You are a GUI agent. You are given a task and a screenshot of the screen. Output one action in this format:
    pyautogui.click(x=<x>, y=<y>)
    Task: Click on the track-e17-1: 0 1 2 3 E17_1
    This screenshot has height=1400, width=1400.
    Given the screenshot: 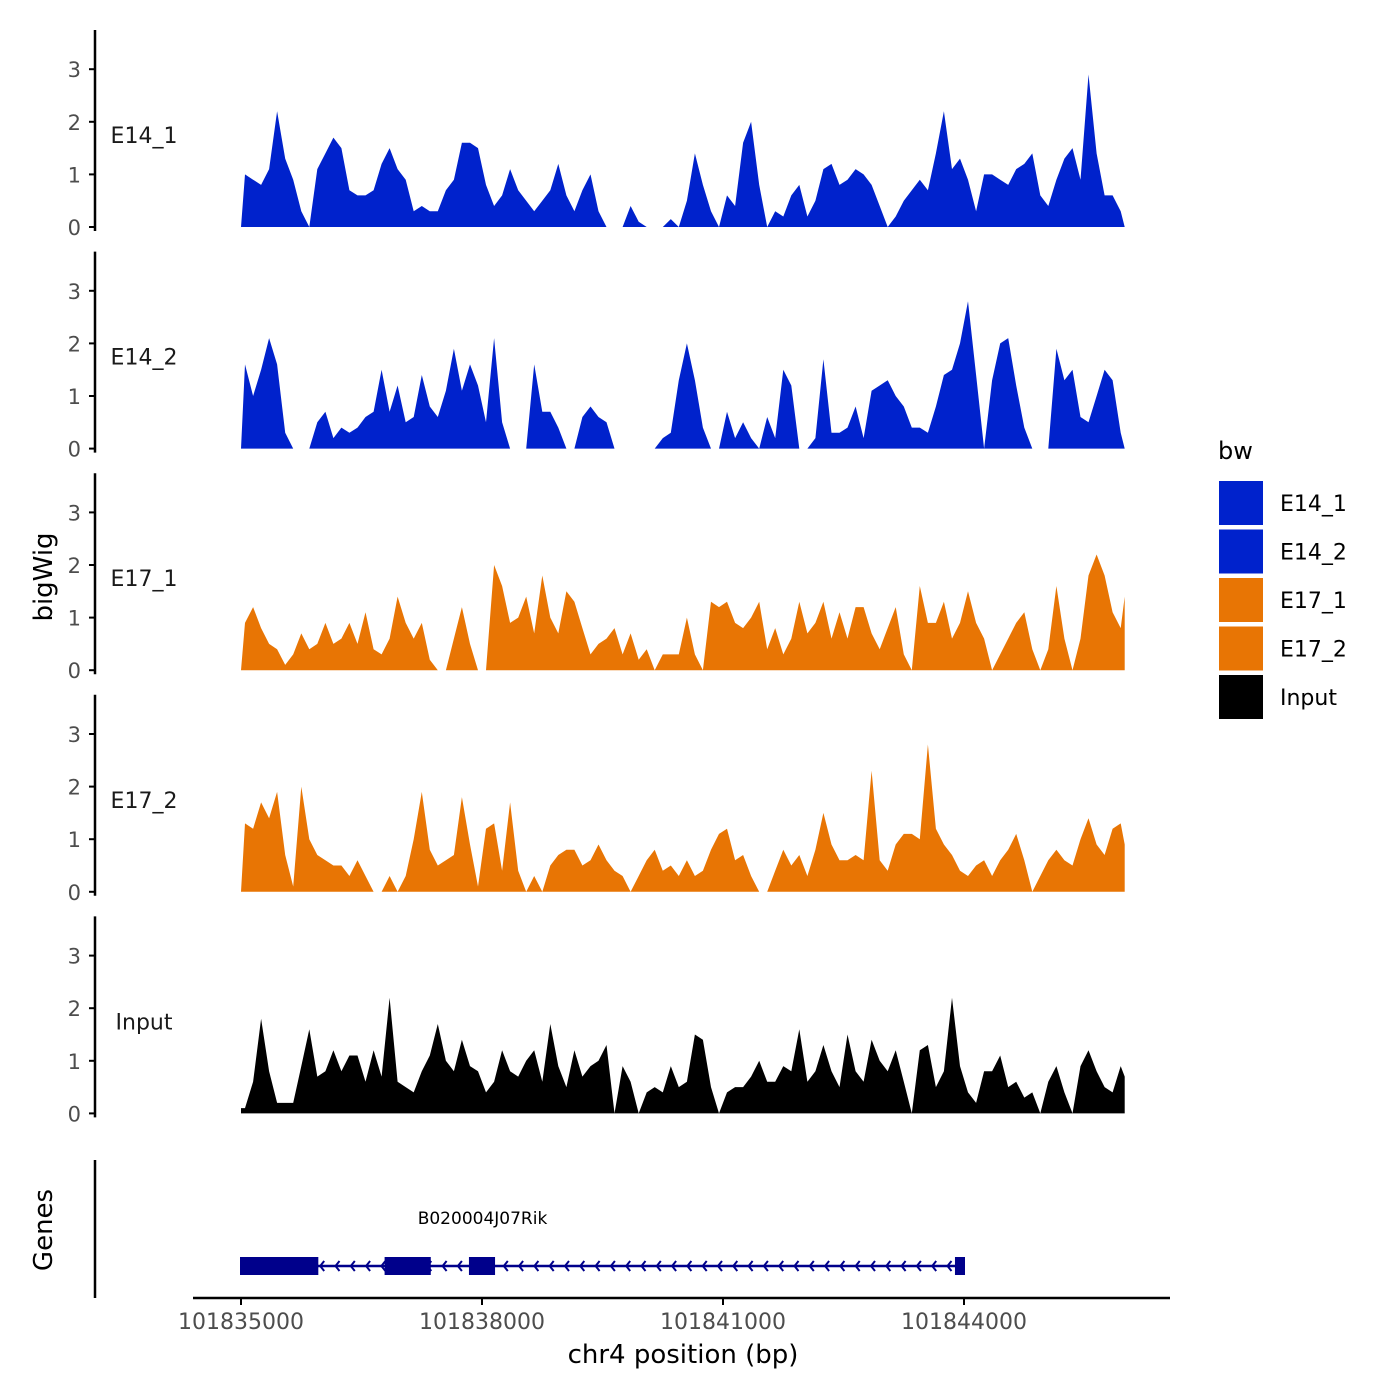 What is the action you would take?
    pyautogui.click(x=596, y=578)
    